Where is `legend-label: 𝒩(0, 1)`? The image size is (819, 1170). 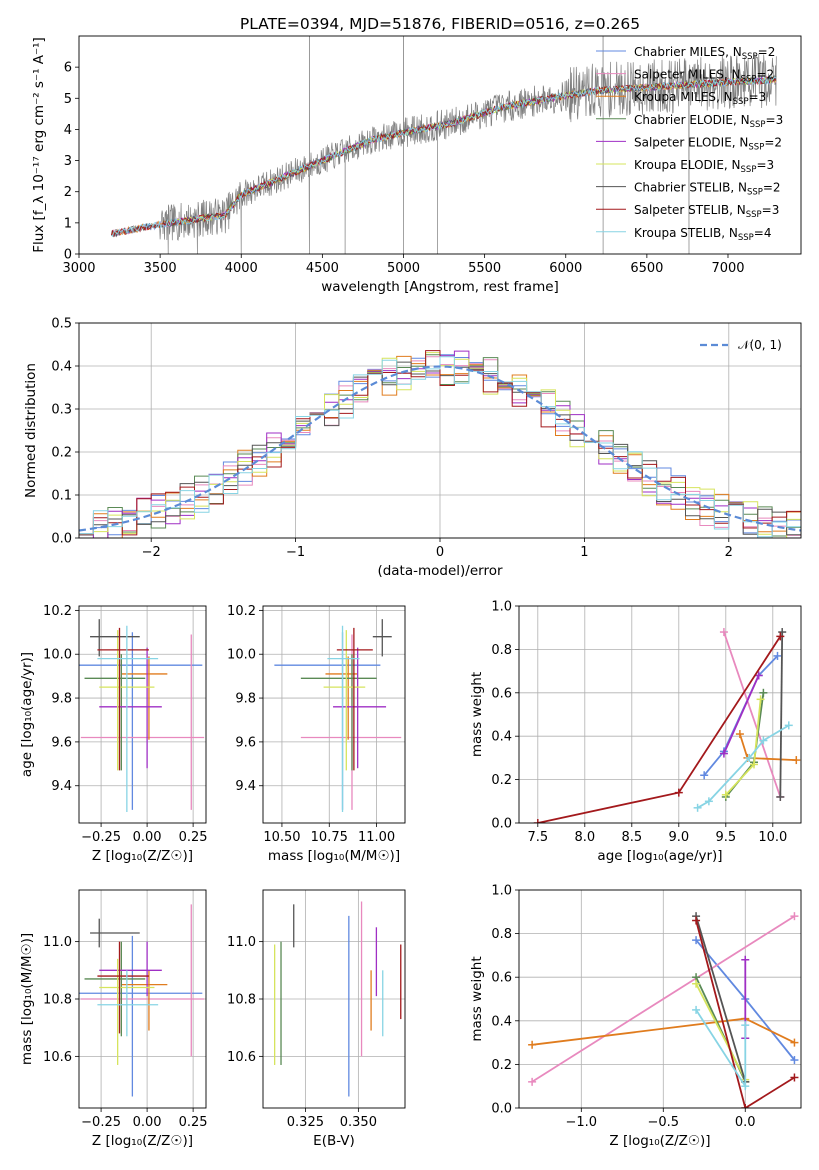 legend-label: 𝒩(0, 1) is located at coordinates (760, 345).